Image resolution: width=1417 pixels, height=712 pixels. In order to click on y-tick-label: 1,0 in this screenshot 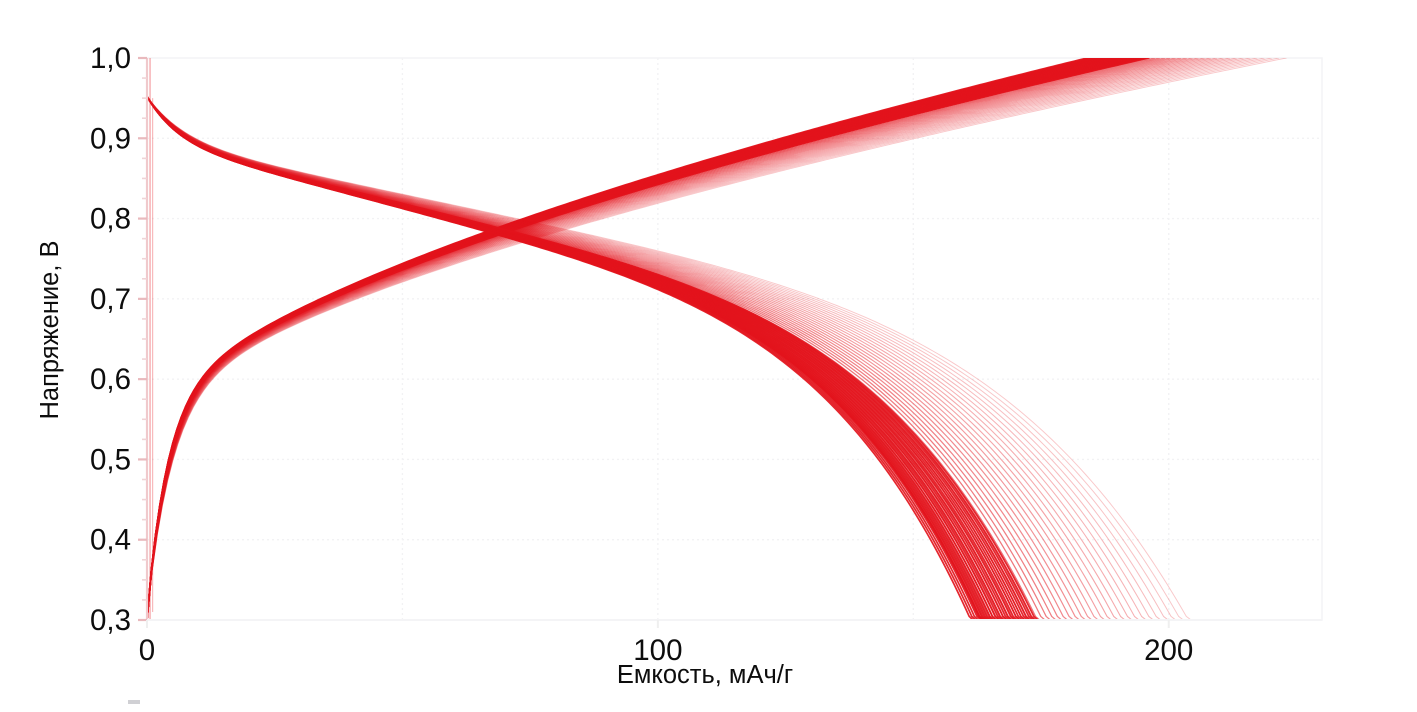, I will do `click(110, 58)`.